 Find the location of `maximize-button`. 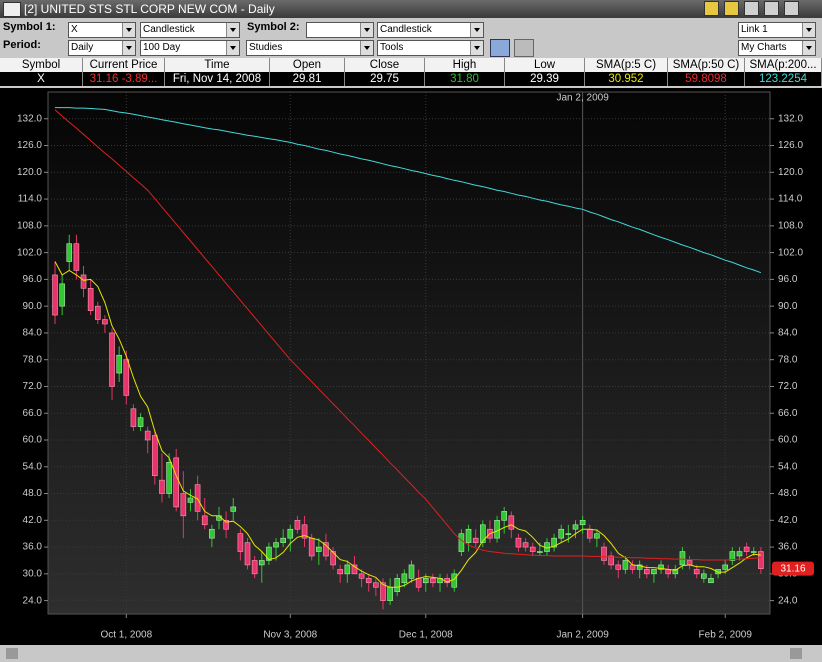

maximize-button is located at coordinates (771, 8).